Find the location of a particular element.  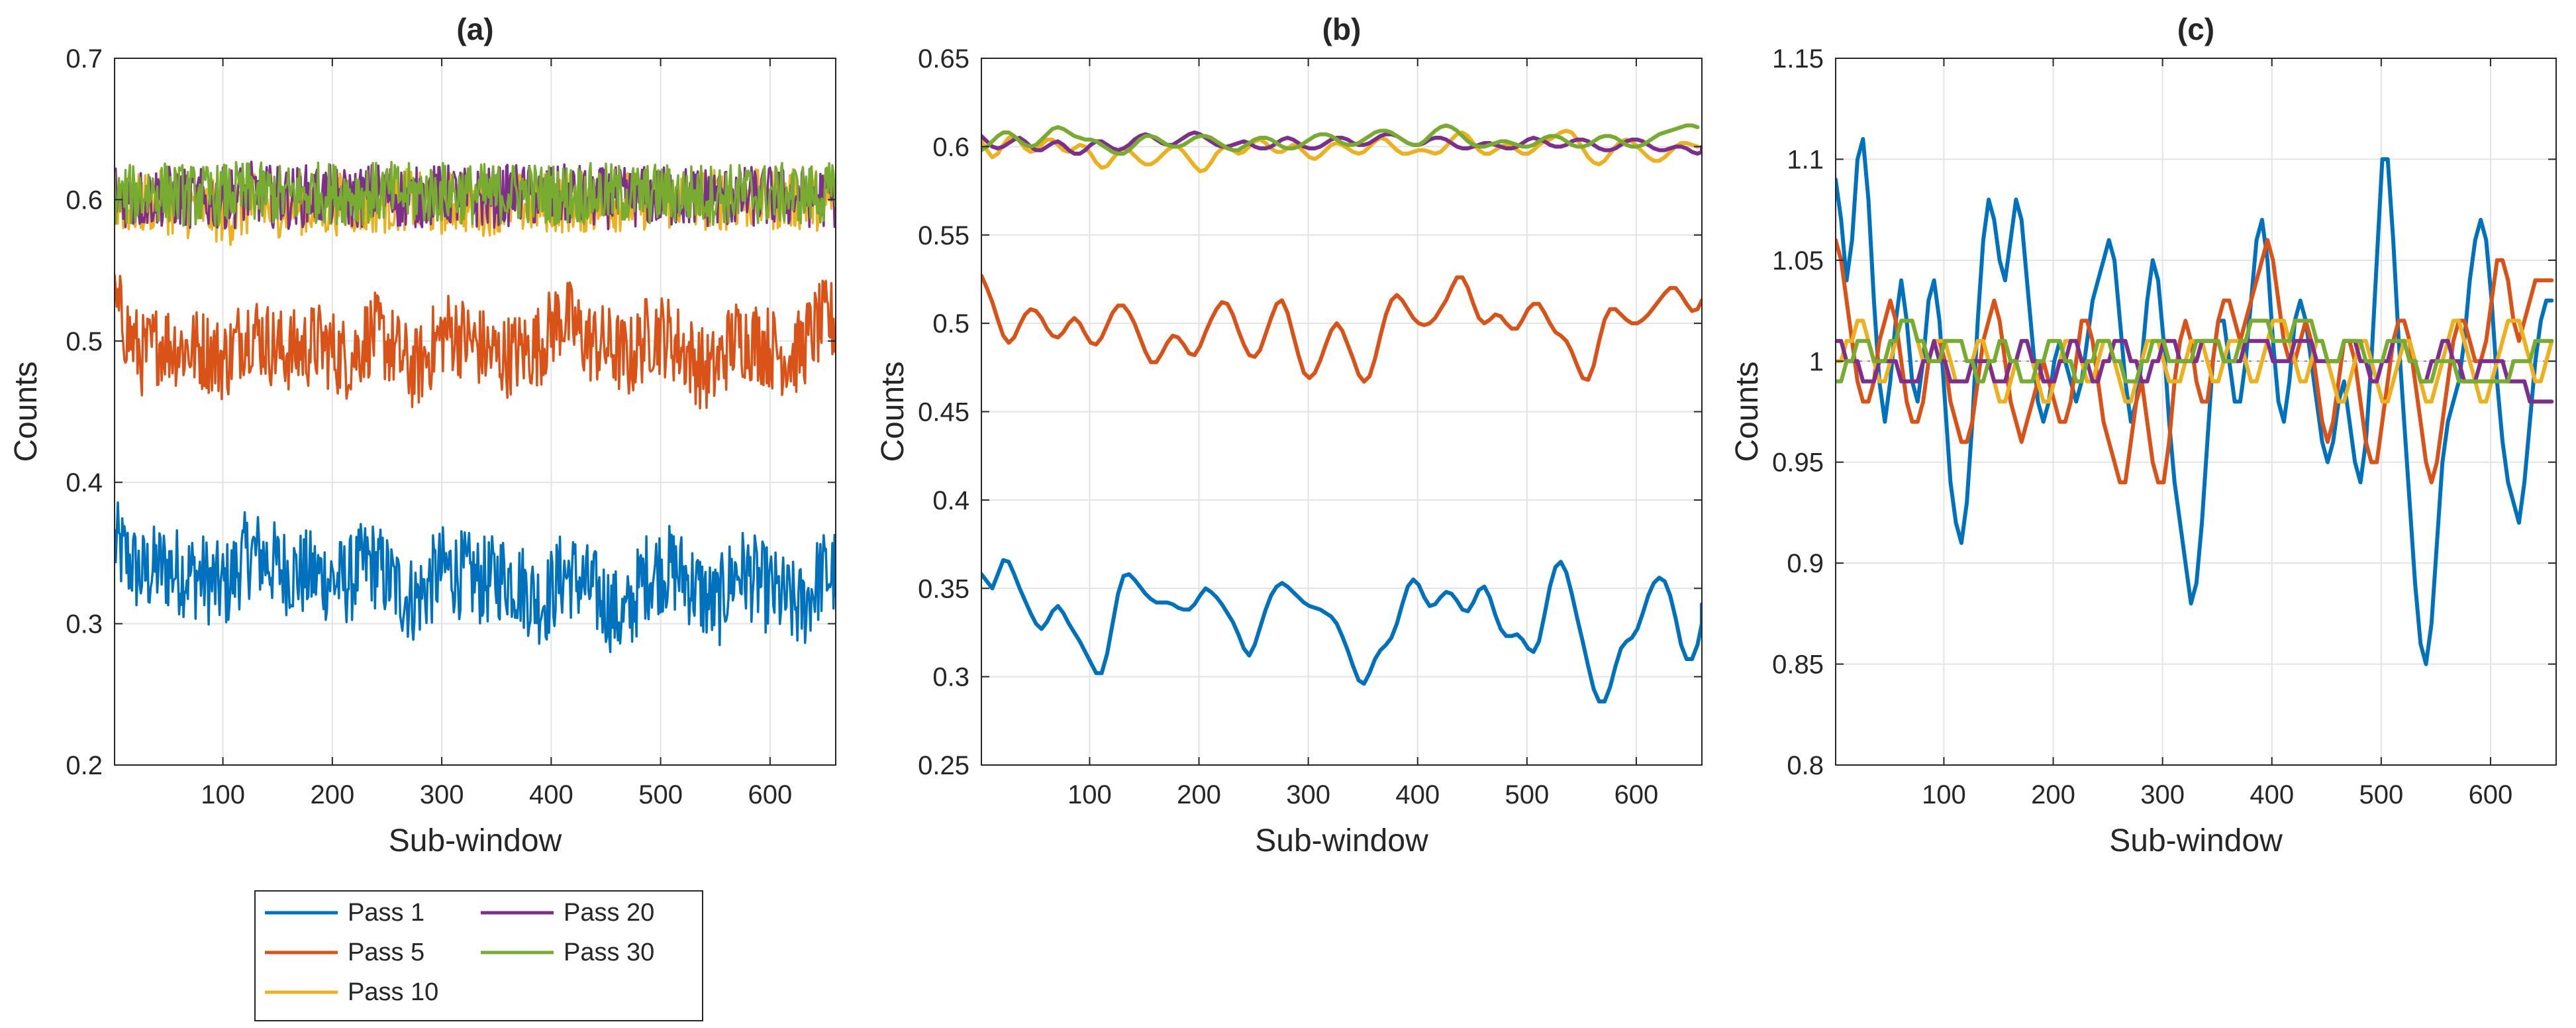

y-tick-label: 0.25 is located at coordinates (943, 765).